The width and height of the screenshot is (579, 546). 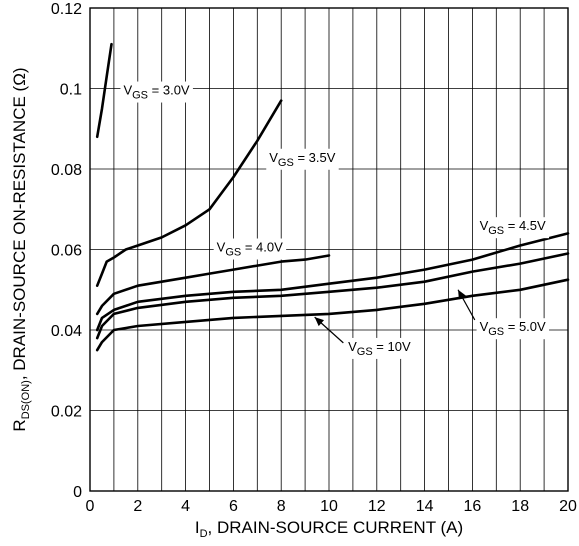 What do you see at coordinates (77, 492) in the screenshot?
I see `y-tick-label: 0` at bounding box center [77, 492].